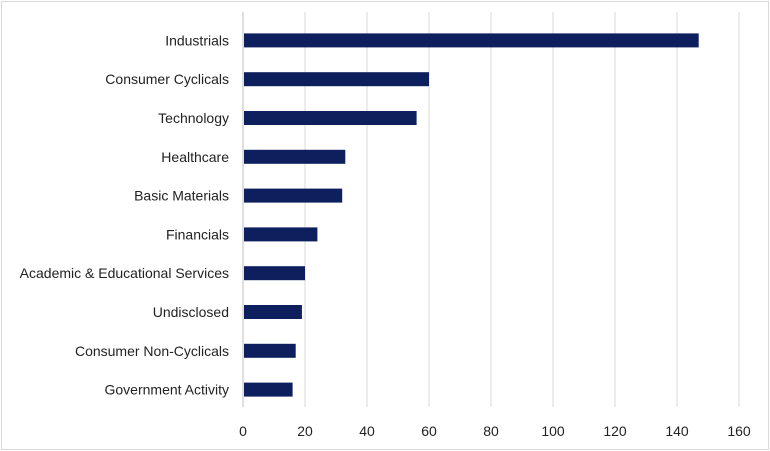  I want to click on category-label: Industrials, so click(197, 40).